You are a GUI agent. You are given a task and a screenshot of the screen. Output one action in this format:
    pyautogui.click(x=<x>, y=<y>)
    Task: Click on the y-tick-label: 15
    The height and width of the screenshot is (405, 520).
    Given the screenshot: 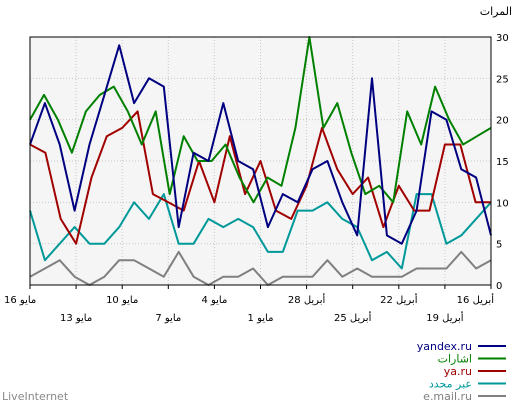 What is the action you would take?
    pyautogui.click(x=502, y=162)
    